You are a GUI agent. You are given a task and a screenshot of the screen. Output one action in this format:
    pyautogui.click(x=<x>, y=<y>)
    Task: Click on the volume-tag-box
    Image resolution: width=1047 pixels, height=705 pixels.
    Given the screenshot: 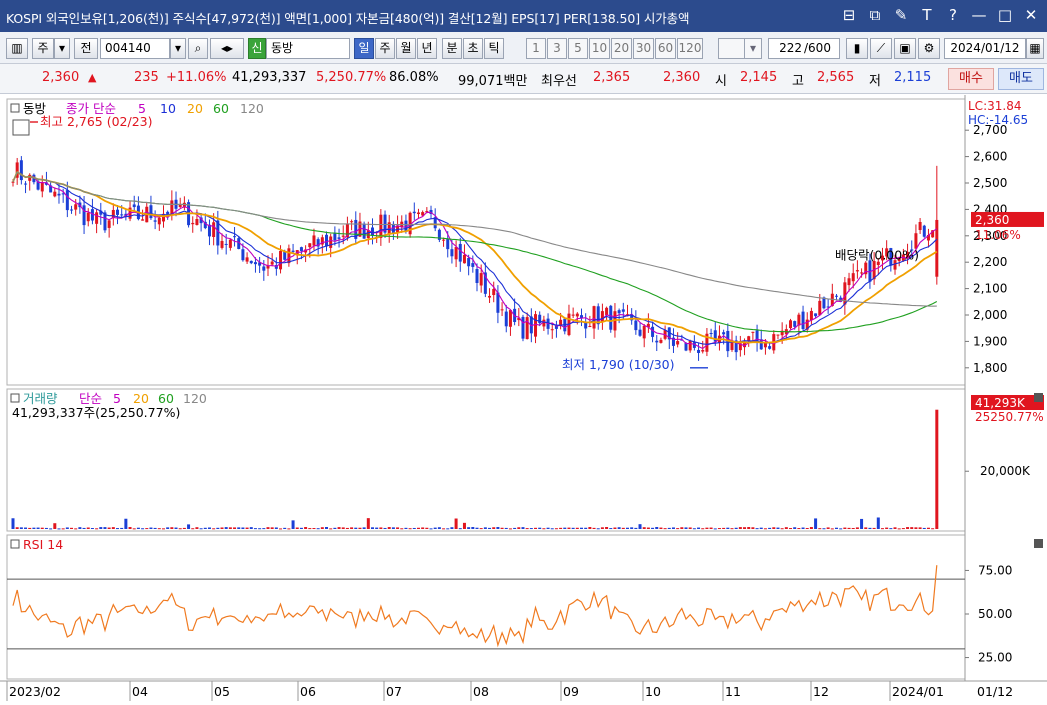 What is the action you would take?
    pyautogui.click(x=1007, y=402)
    